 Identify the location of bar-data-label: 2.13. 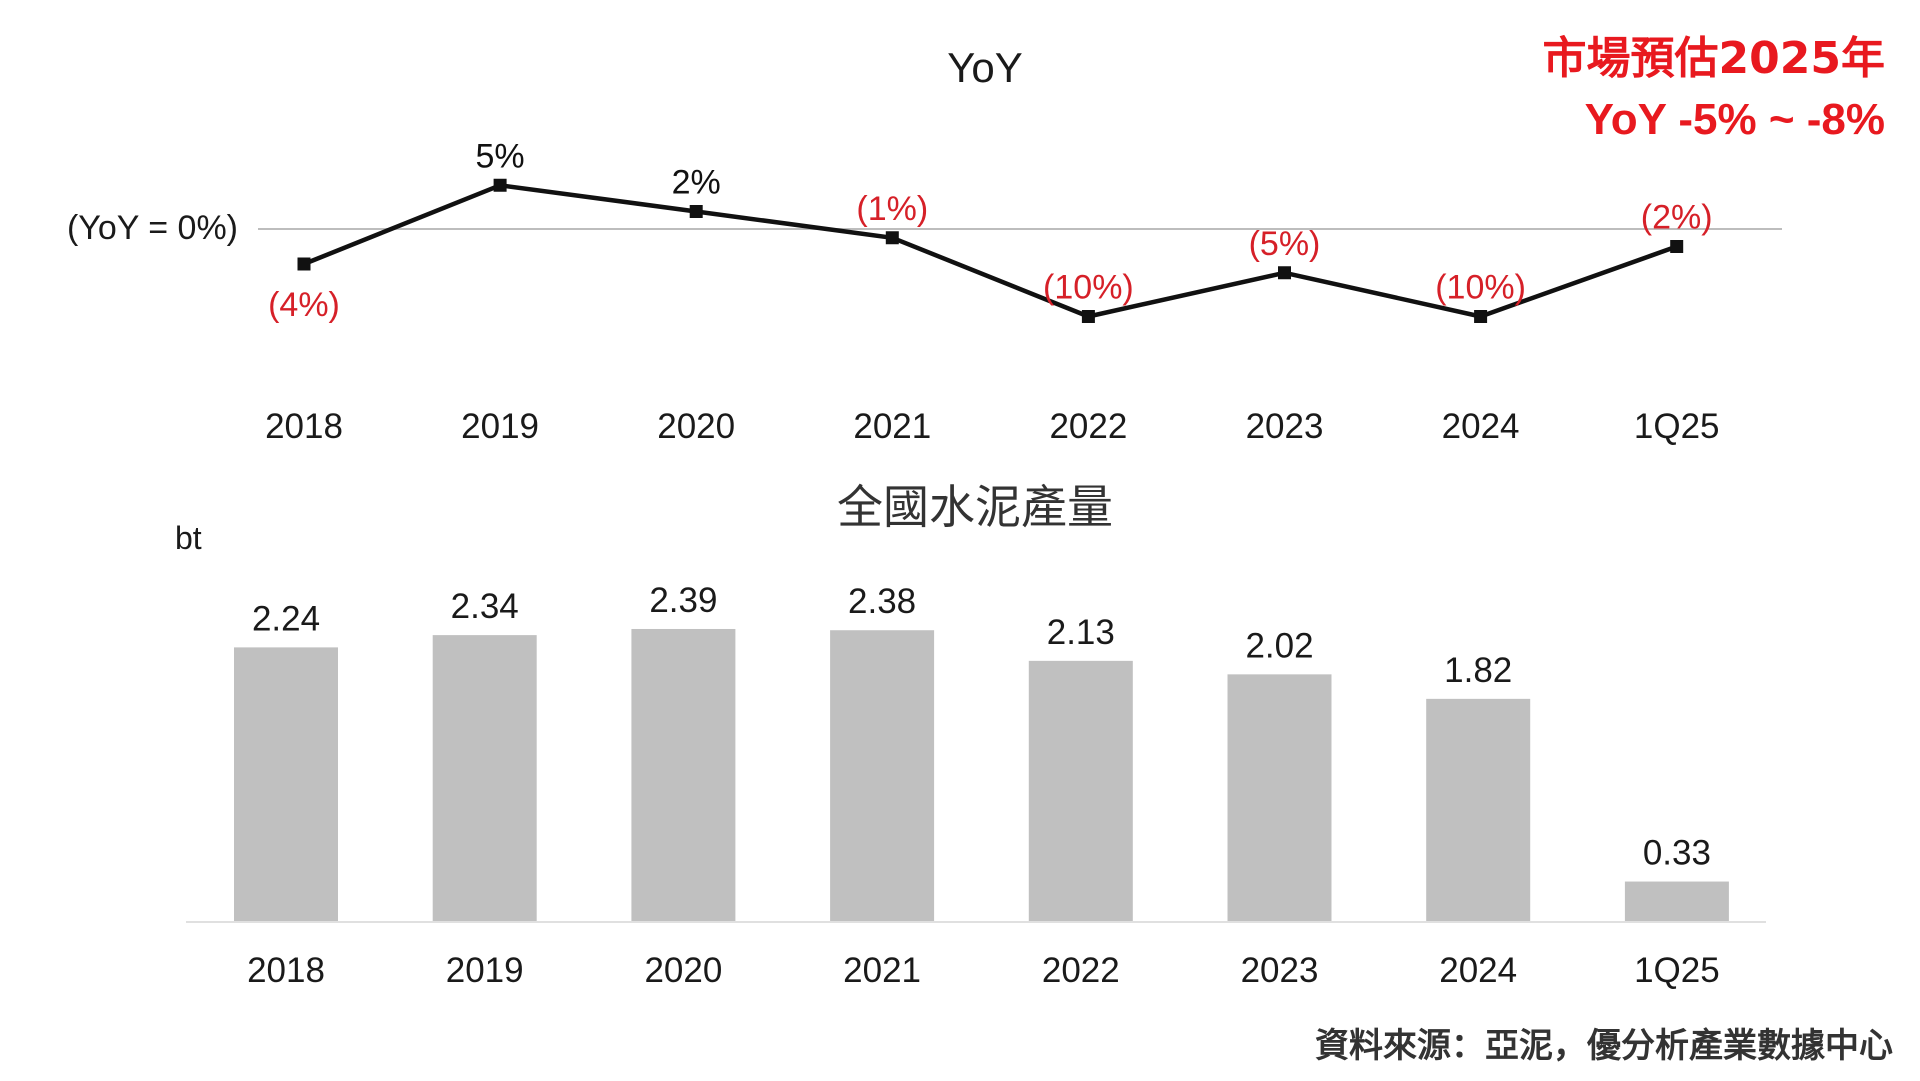
(1081, 632).